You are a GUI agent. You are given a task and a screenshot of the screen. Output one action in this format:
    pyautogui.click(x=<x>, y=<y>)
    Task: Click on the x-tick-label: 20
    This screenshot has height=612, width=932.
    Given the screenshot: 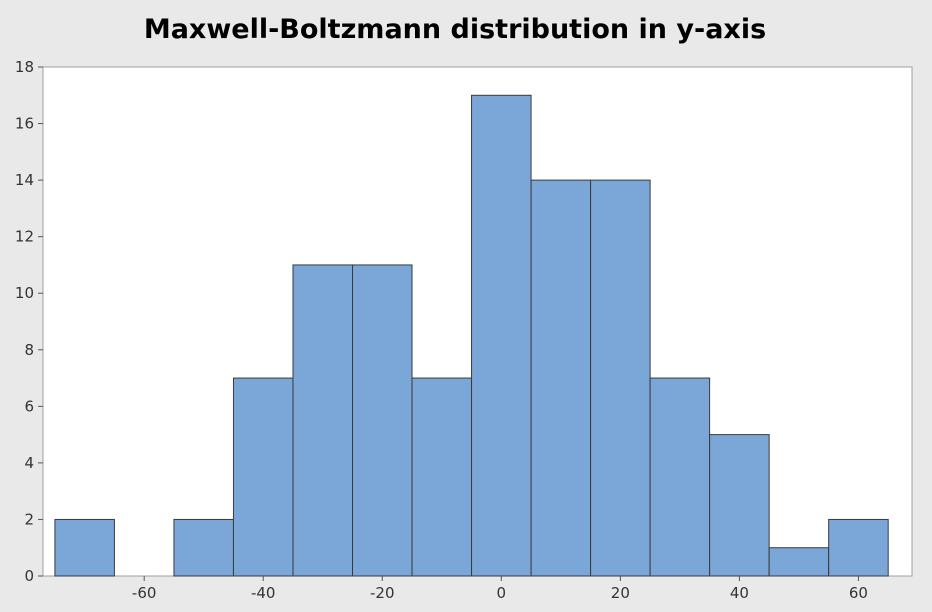 What is the action you would take?
    pyautogui.click(x=620, y=593)
    